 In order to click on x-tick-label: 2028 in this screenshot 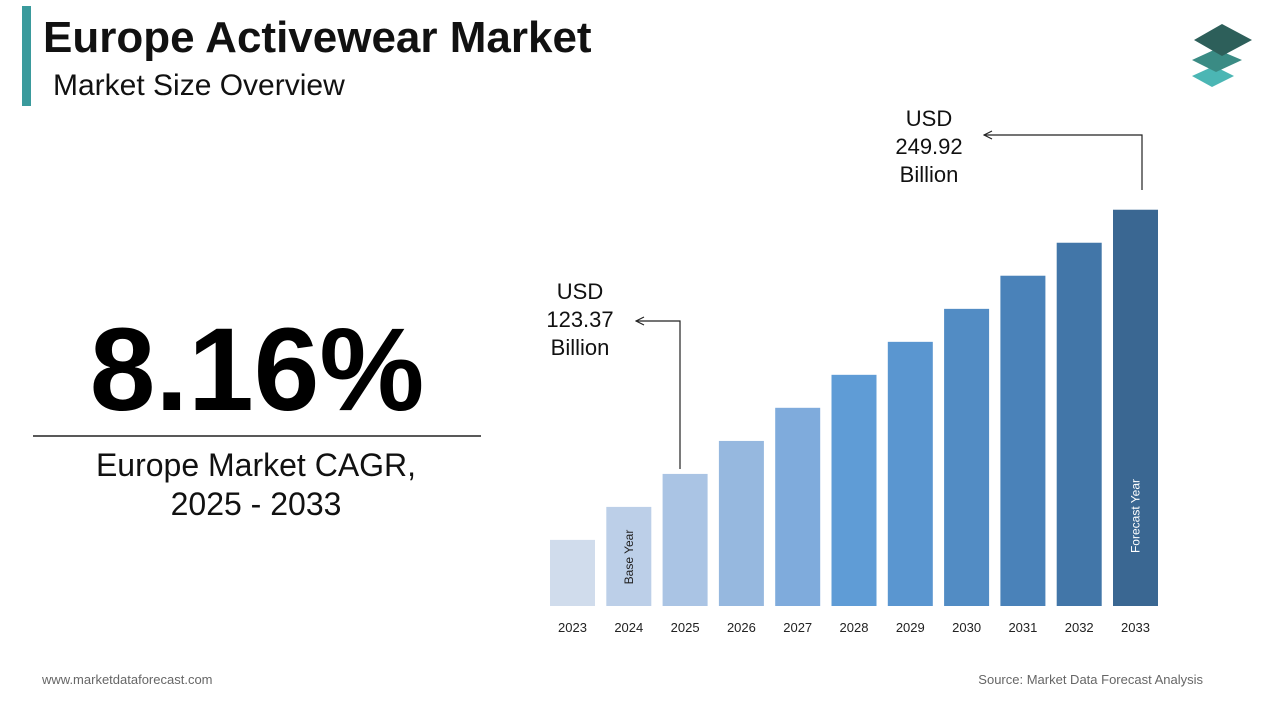, I will do `click(854, 627)`.